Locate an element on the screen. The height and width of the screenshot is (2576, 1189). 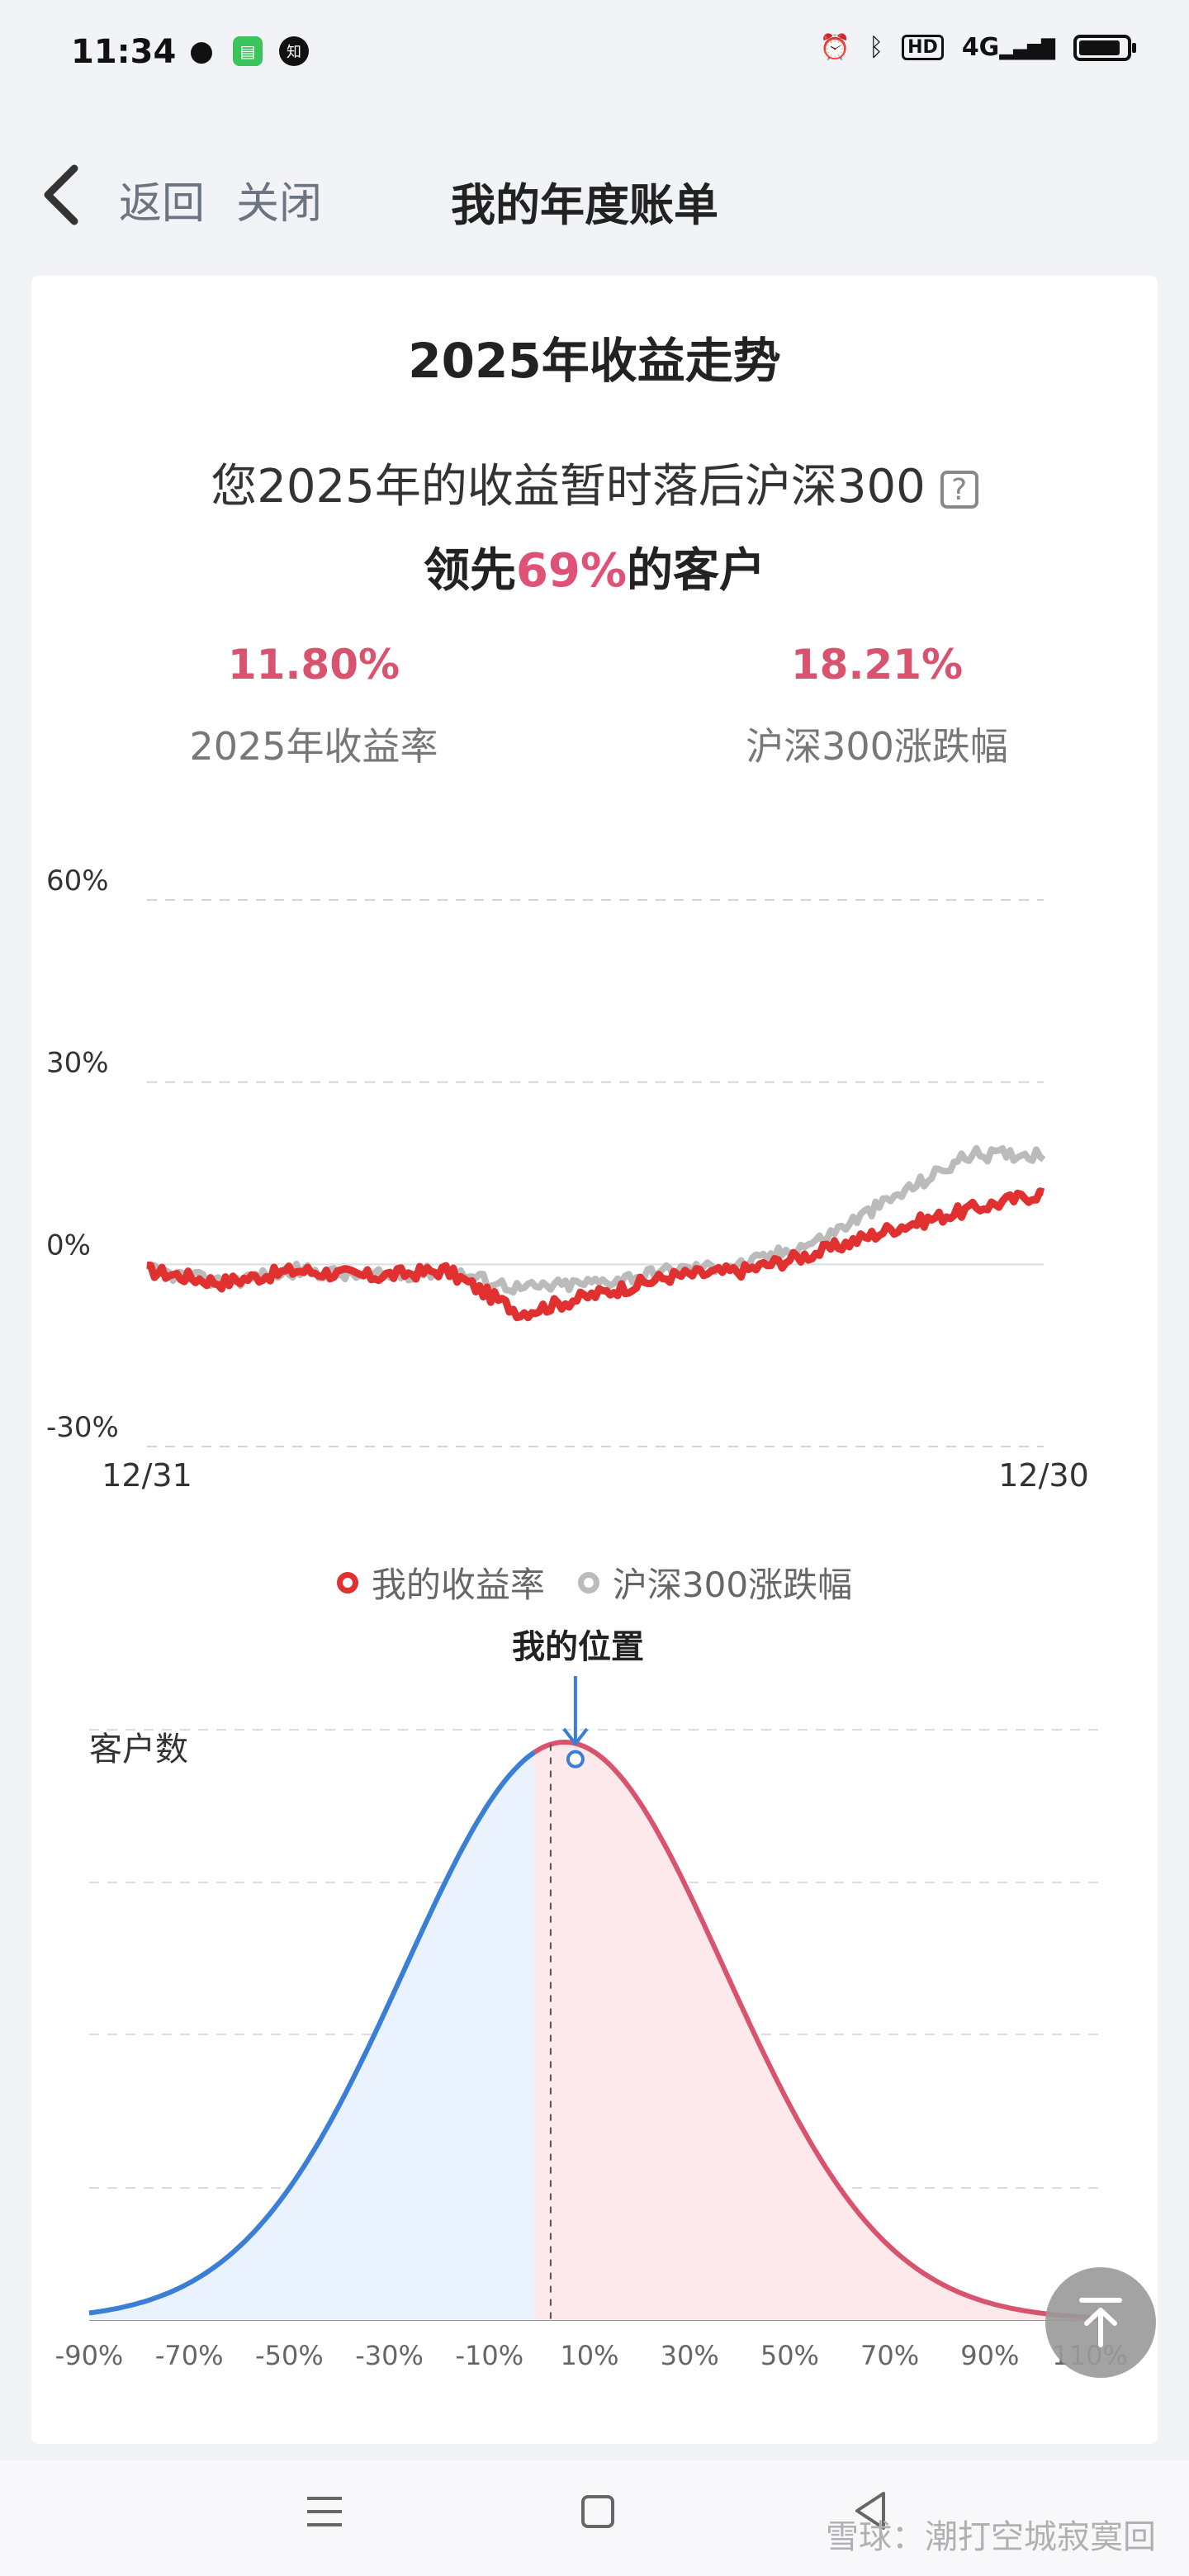
x-tick-label: 30% is located at coordinates (690, 2355).